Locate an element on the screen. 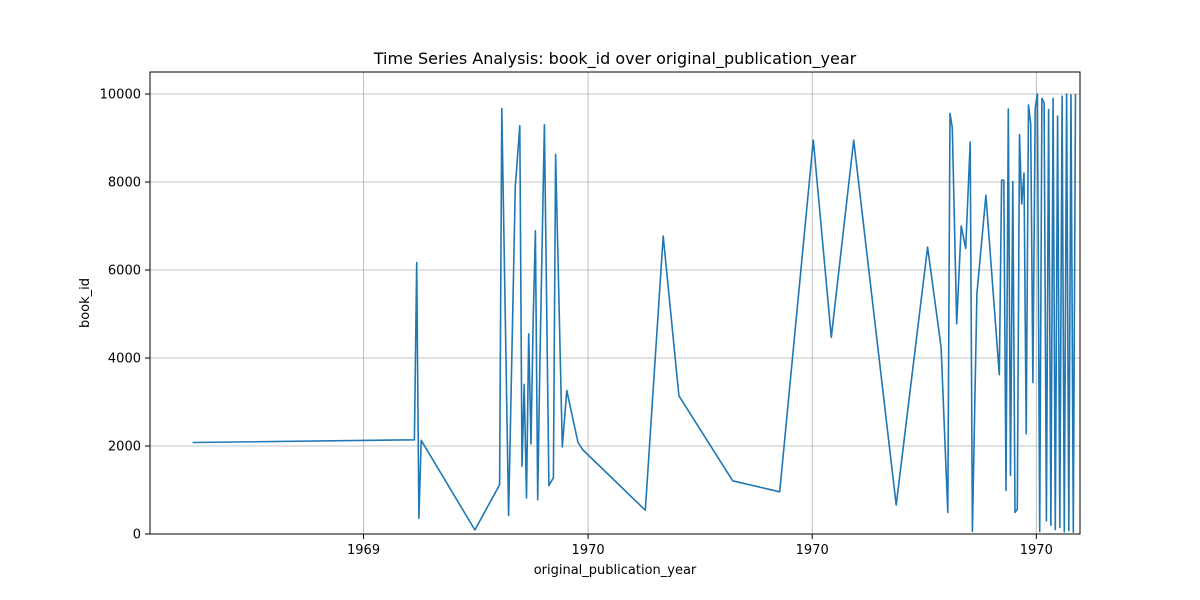  y-tick-label: 4000 is located at coordinates (124, 359).